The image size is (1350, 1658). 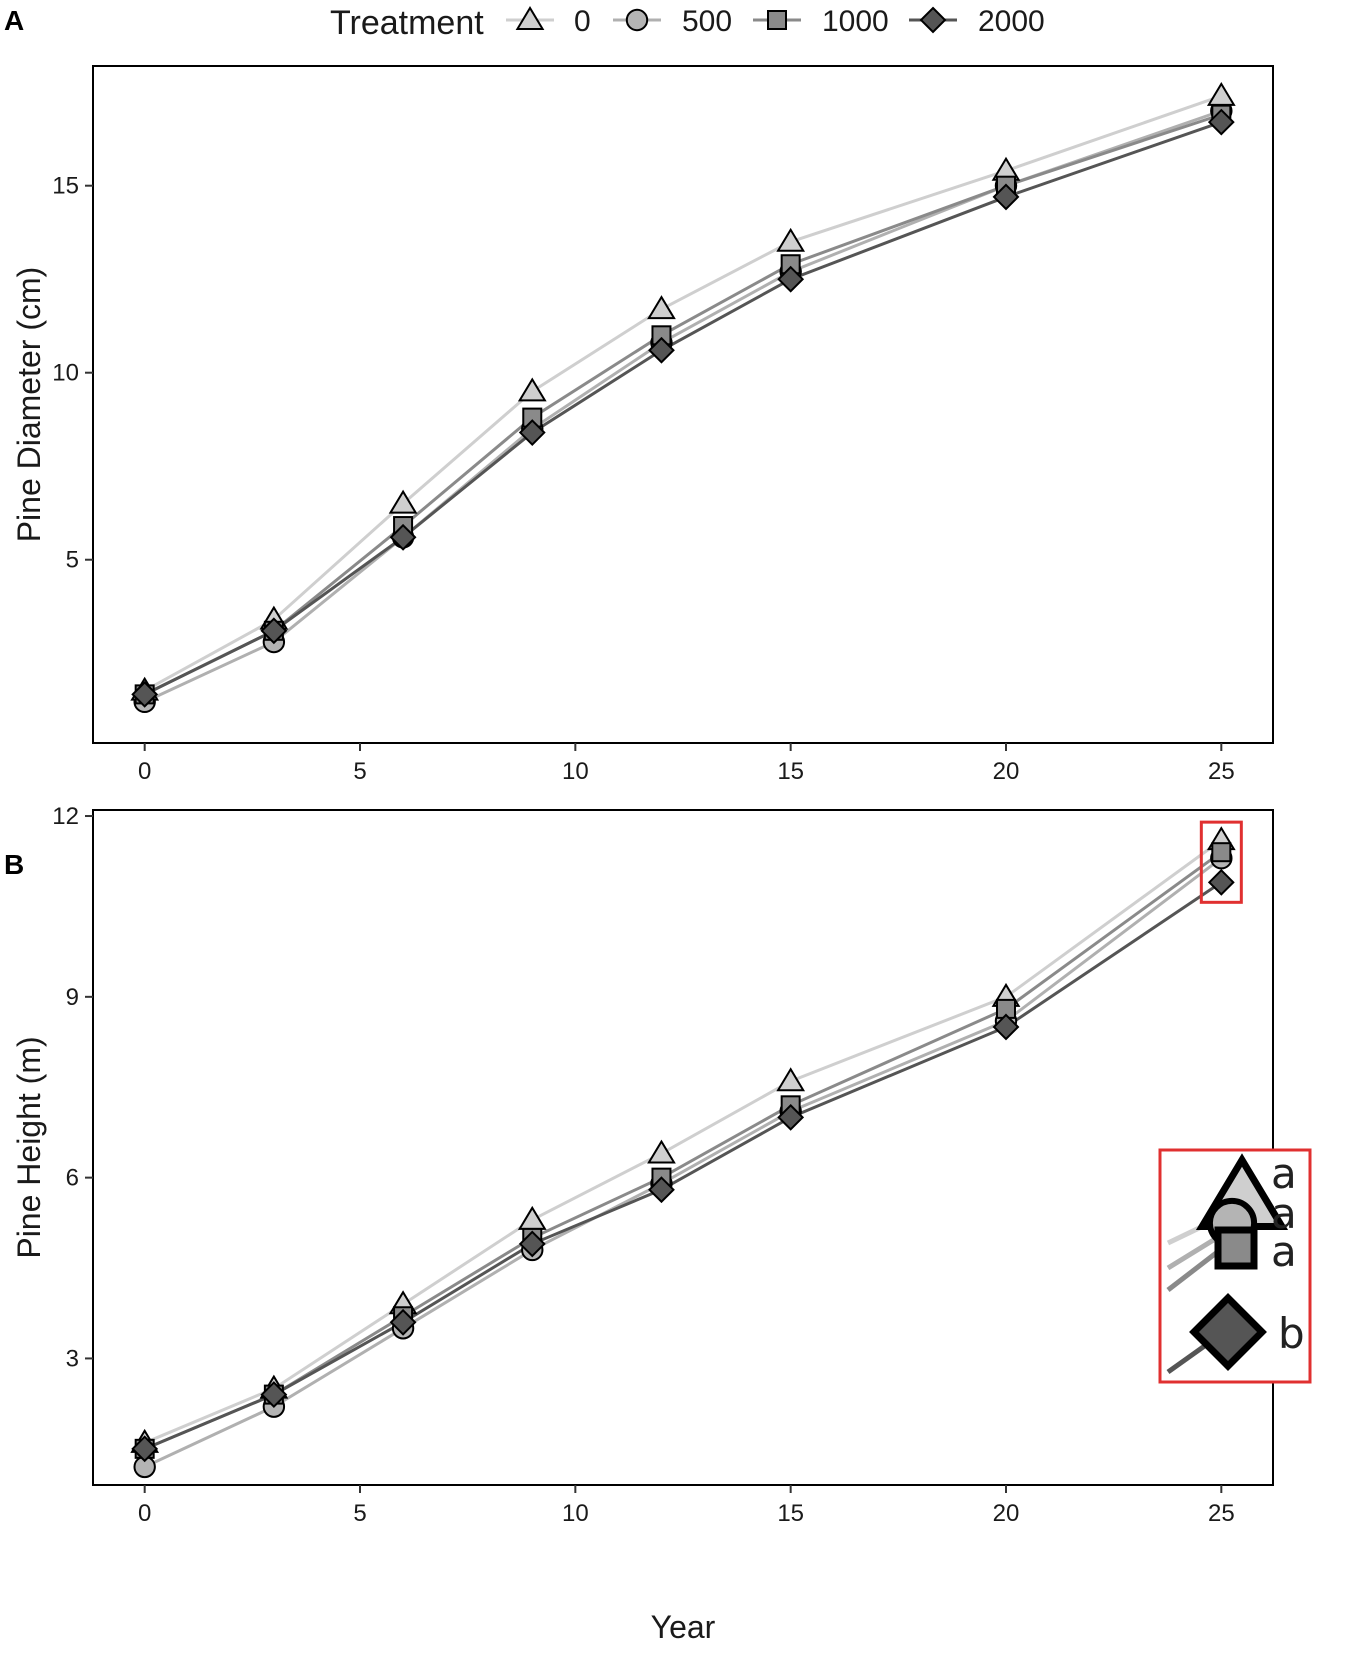 What do you see at coordinates (72, 997) in the screenshot?
I see `y-tick-label: 9` at bounding box center [72, 997].